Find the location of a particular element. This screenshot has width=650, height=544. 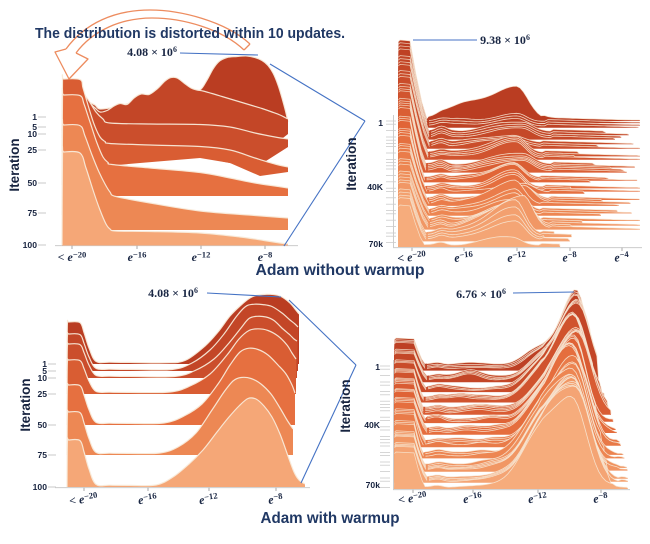

svg-text: Adam with warmup is located at coordinates (330, 518).